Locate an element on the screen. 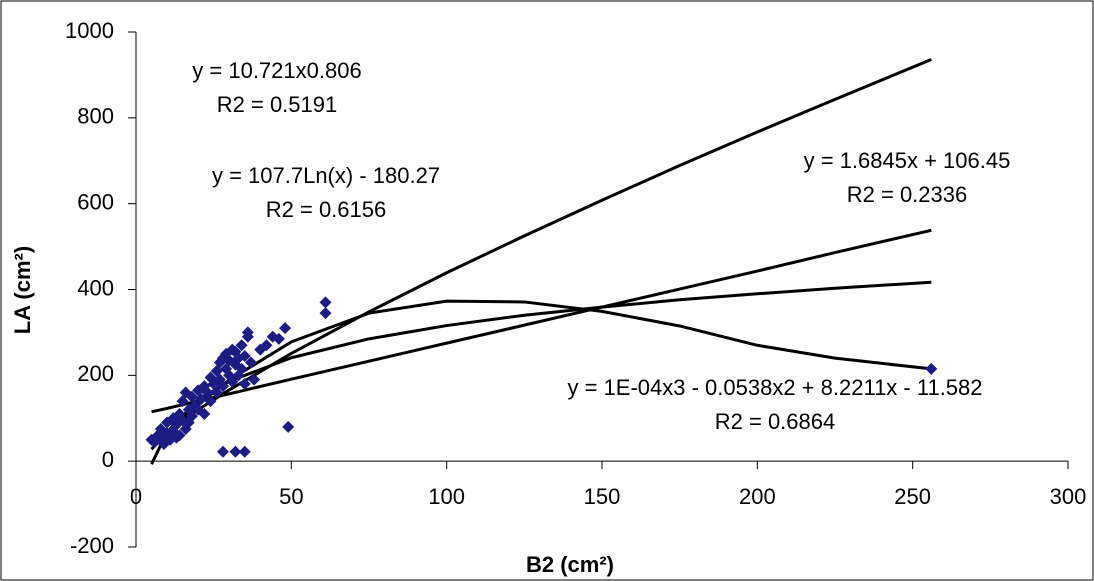  x-tick-label: 300 is located at coordinates (1068, 496).